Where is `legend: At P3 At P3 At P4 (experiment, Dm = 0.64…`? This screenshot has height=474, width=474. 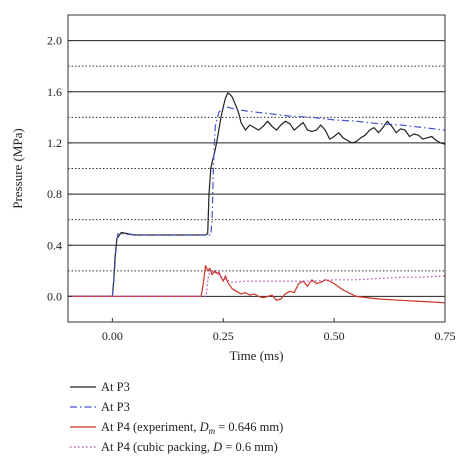 legend: At P3 At P3 At P4 (experiment, Dm = 0.64… is located at coordinates (176, 417).